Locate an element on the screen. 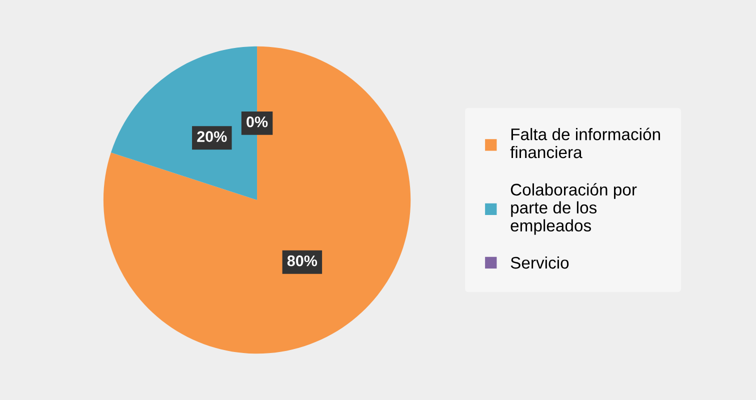 The image size is (756, 400). legend-label: Colaboración por parte de los empleados is located at coordinates (573, 209).